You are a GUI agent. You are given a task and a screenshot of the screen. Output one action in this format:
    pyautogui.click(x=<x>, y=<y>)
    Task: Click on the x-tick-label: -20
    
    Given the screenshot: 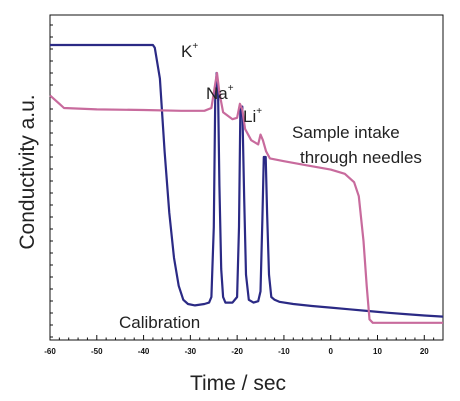 What is the action you would take?
    pyautogui.click(x=237, y=351)
    